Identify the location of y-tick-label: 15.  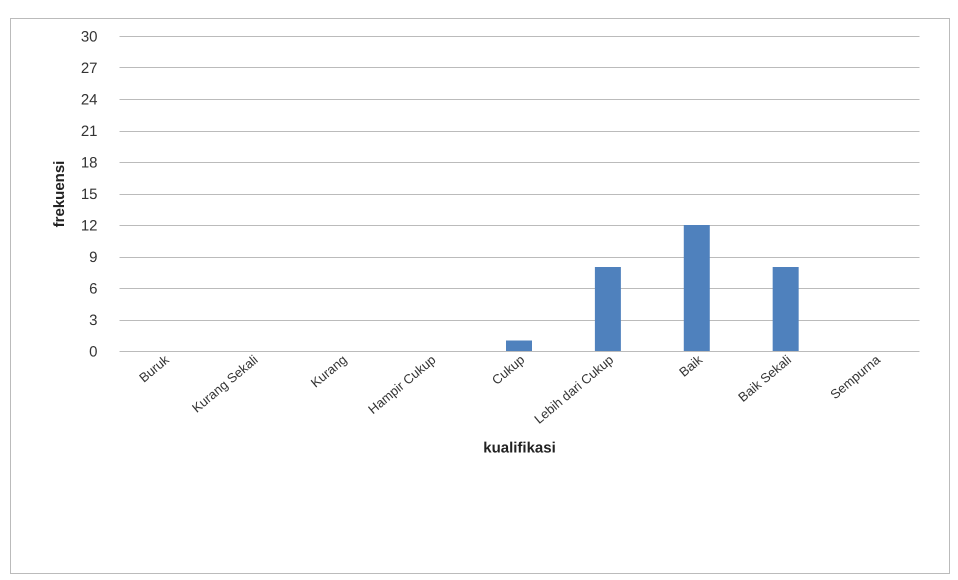
(89, 194).